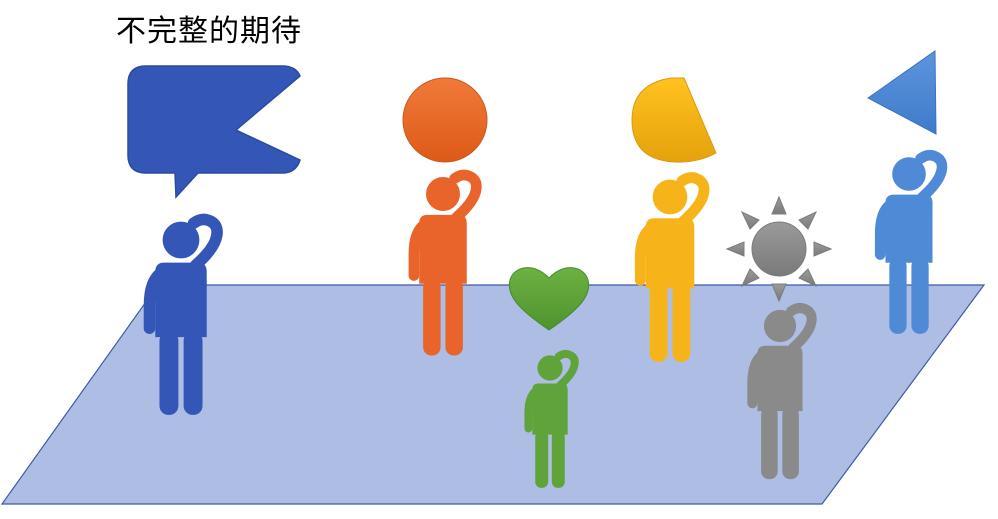 Image resolution: width=998 pixels, height=519 pixels. What do you see at coordinates (214, 132) in the screenshot?
I see `speech-bubble-shape` at bounding box center [214, 132].